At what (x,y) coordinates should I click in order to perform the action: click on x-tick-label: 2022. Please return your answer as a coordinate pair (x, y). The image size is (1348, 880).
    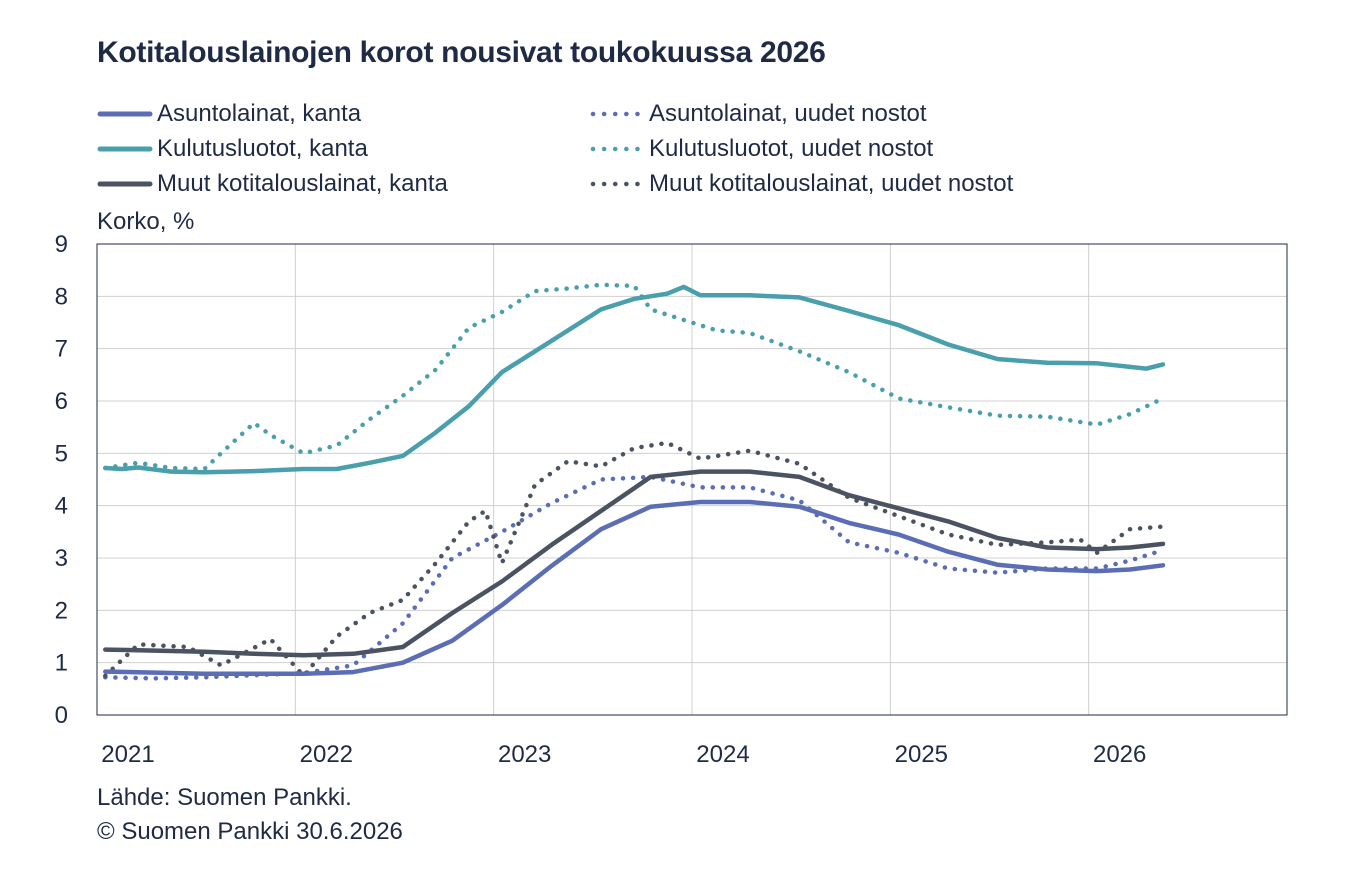
    Looking at the image, I should click on (326, 754).